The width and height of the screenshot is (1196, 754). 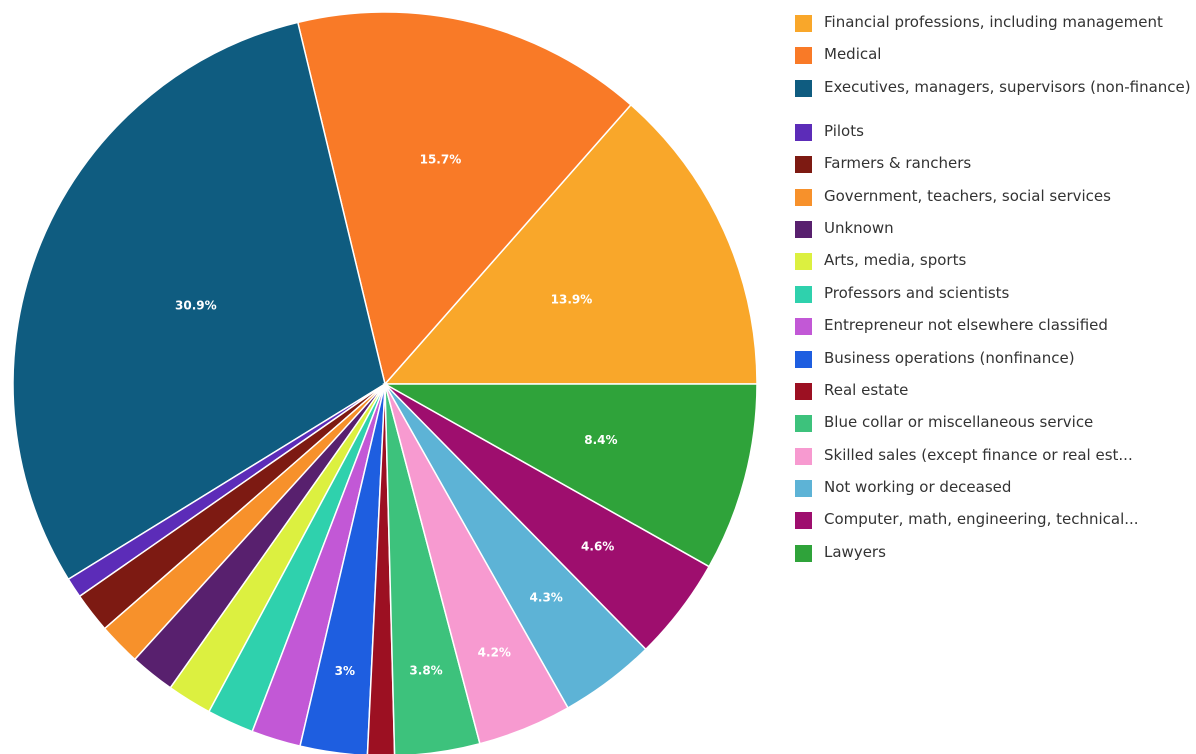 I want to click on legend-label: Medical, so click(x=853, y=54).